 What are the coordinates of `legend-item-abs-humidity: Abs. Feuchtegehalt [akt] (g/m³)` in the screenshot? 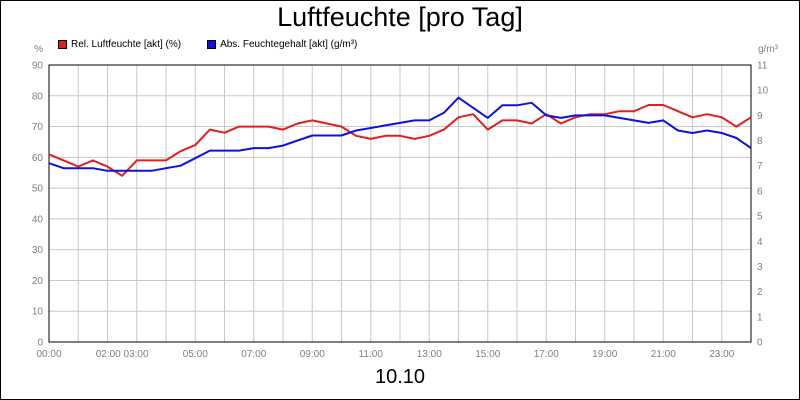 It's located at (282, 44).